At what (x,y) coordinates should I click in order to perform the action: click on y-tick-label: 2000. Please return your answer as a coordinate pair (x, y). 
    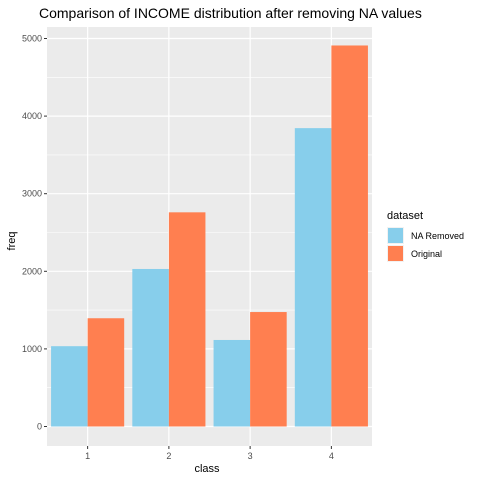
    Looking at the image, I should click on (32, 271).